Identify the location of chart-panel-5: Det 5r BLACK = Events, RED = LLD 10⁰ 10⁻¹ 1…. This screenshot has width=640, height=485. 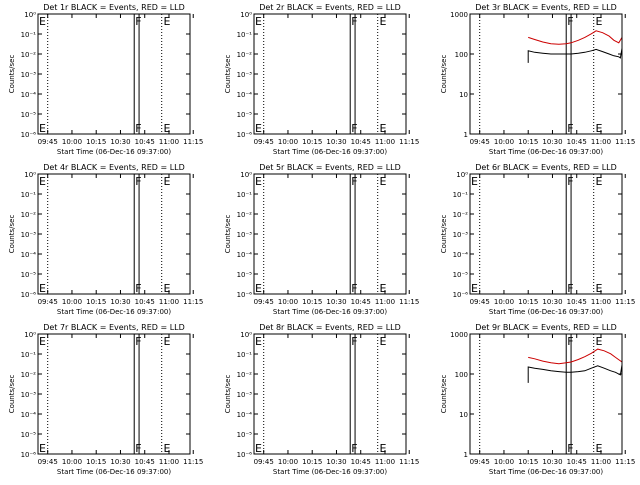
(321, 239).